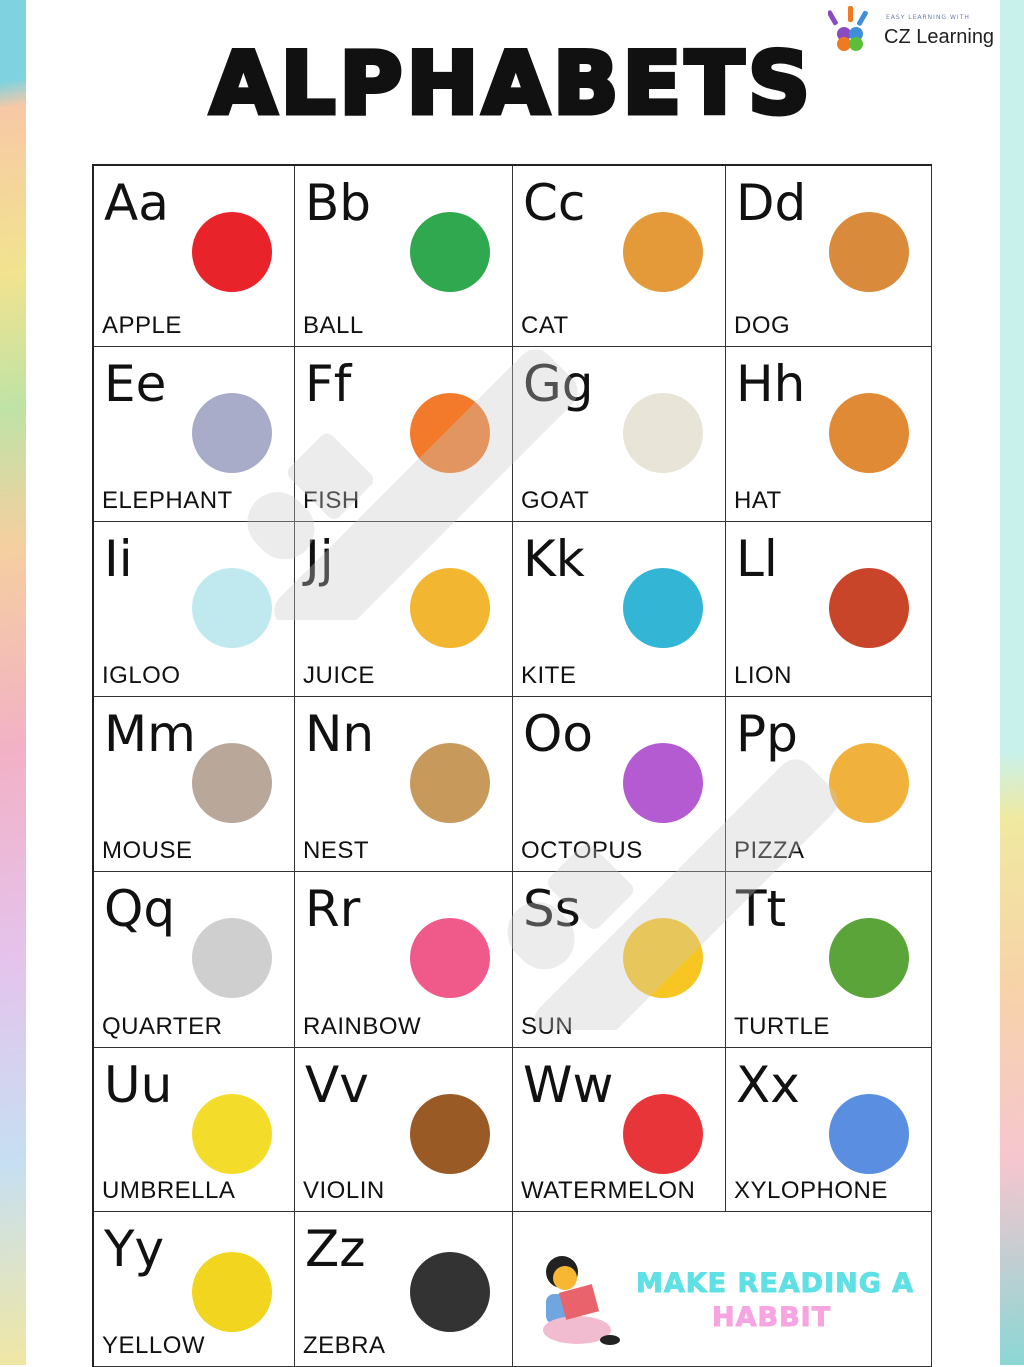 The image size is (1024, 1367). I want to click on word: XYLOPHONE, so click(811, 1190).